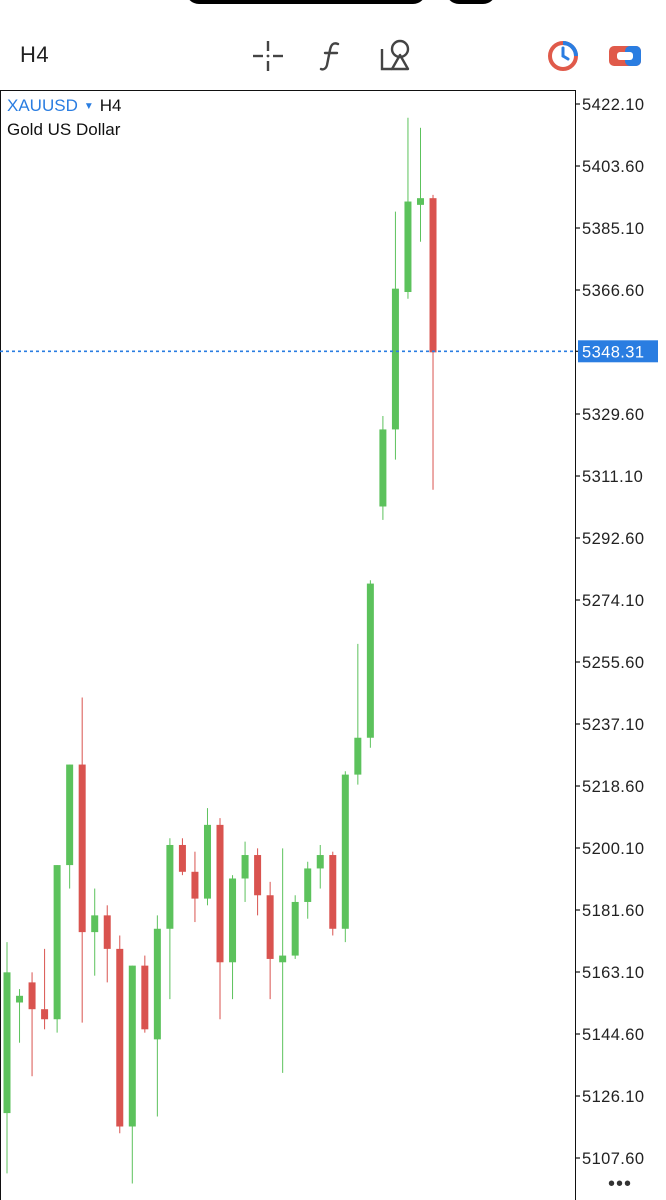  I want to click on clock-icon, so click(563, 56).